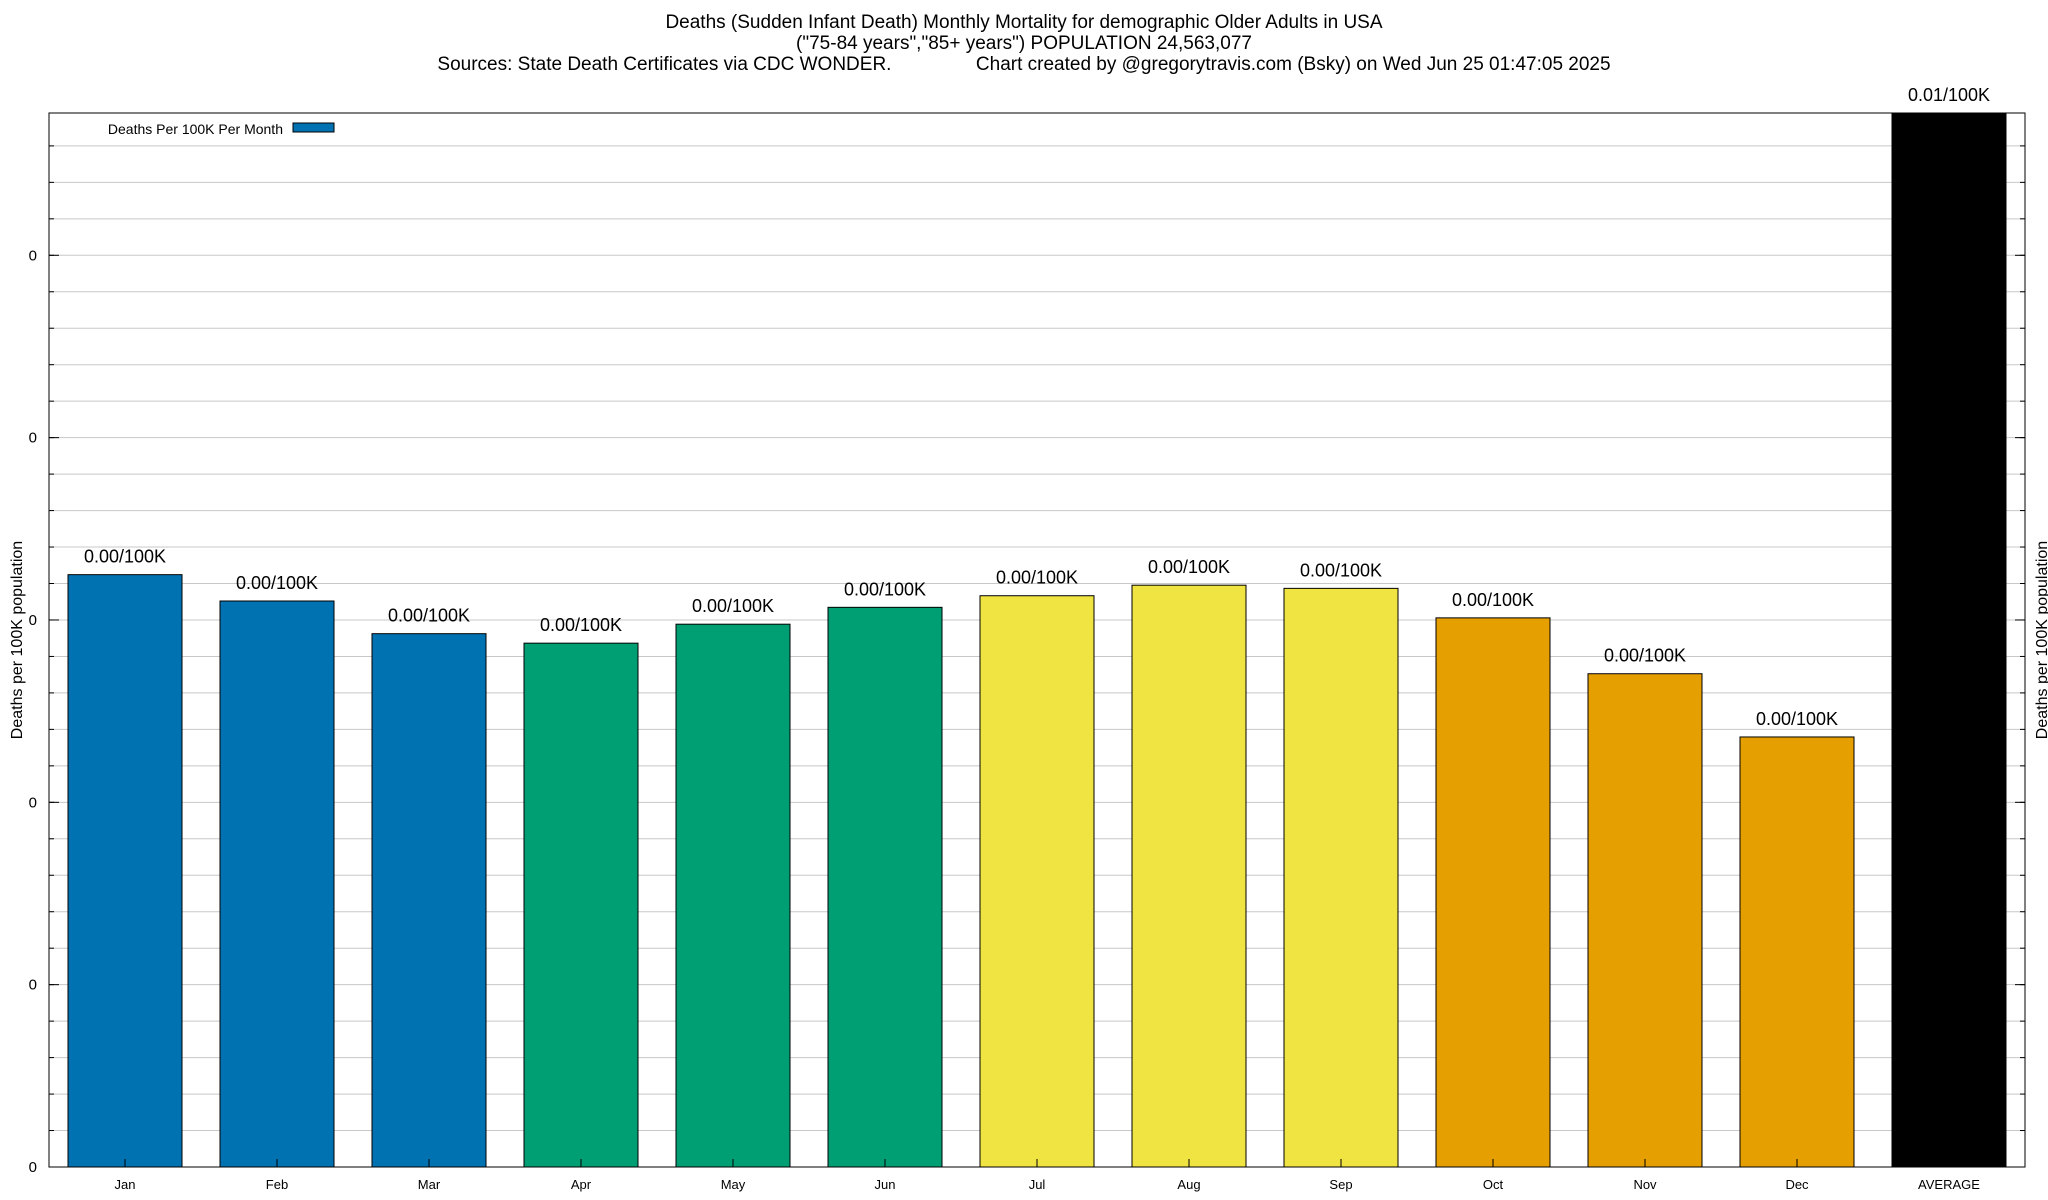  I want to click on x-tick-label: Apr, so click(581, 1184).